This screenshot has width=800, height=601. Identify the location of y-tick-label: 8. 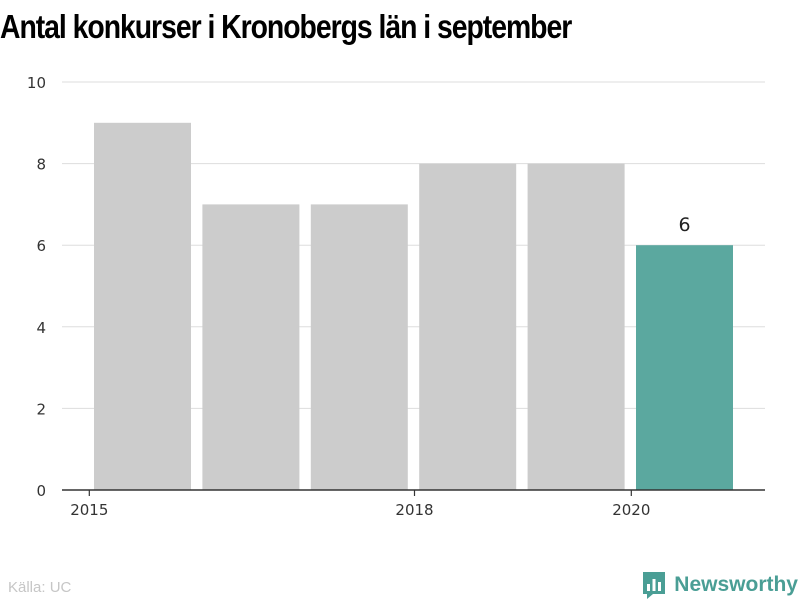
(41, 165).